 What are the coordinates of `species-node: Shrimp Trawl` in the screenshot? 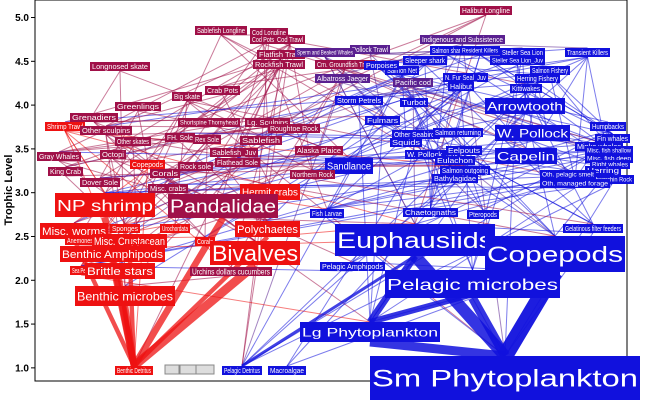 It's located at (65, 126).